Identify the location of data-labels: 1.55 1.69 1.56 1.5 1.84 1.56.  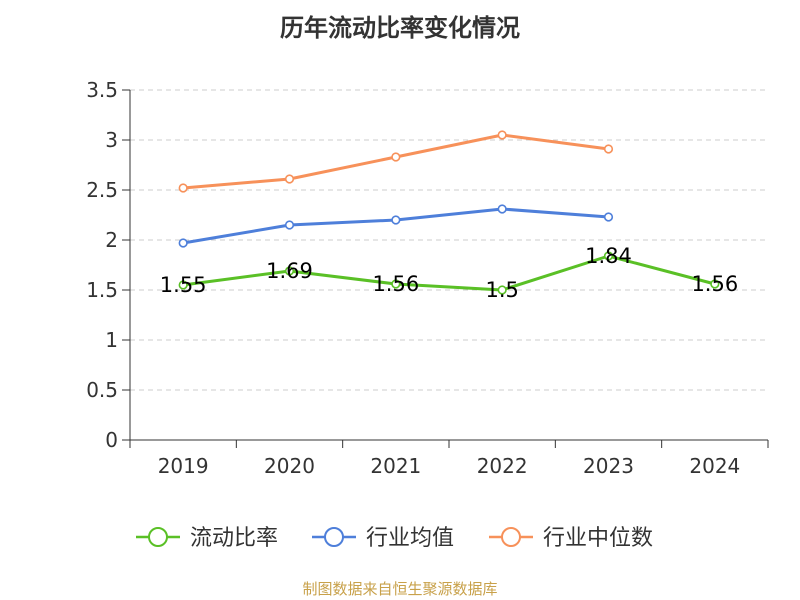
(449, 273).